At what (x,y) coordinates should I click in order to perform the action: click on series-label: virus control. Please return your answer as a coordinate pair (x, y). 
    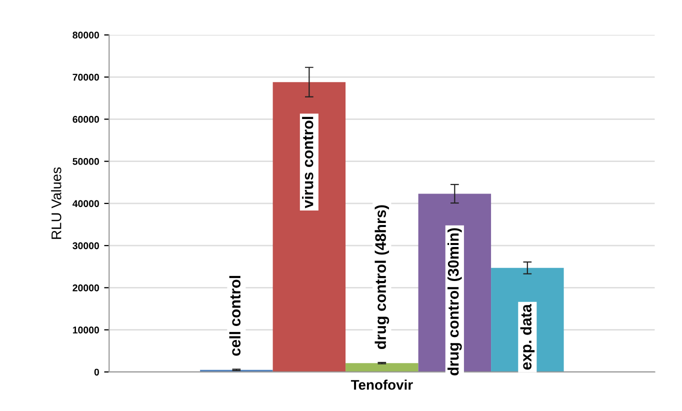
    Looking at the image, I should click on (308, 162).